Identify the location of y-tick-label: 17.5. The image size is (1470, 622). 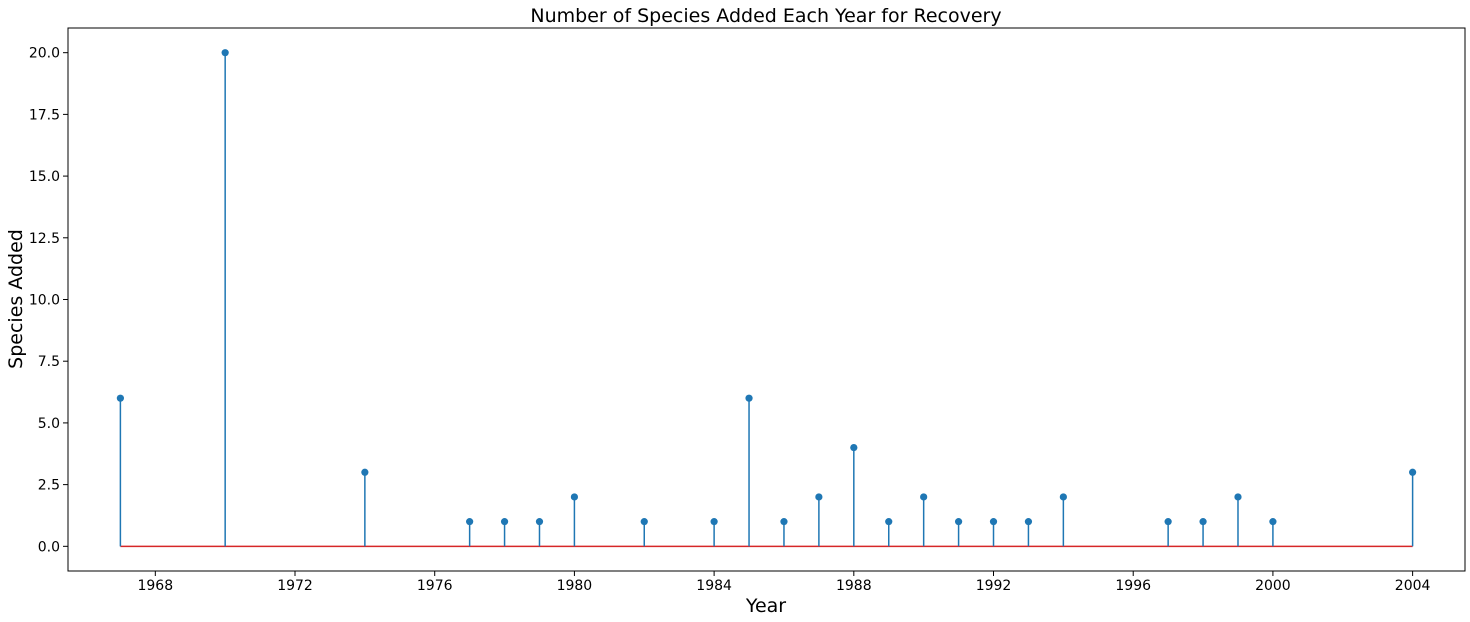
(44, 115).